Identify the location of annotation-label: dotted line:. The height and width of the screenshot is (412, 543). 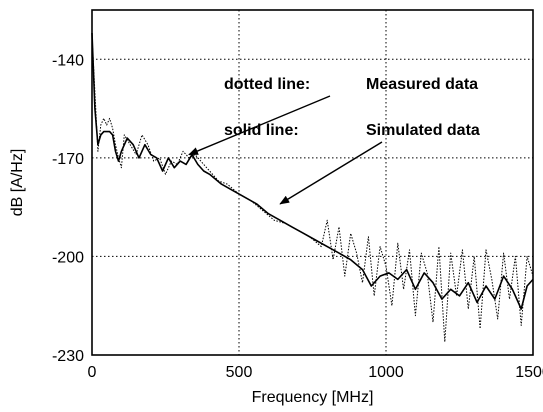
(267, 84).